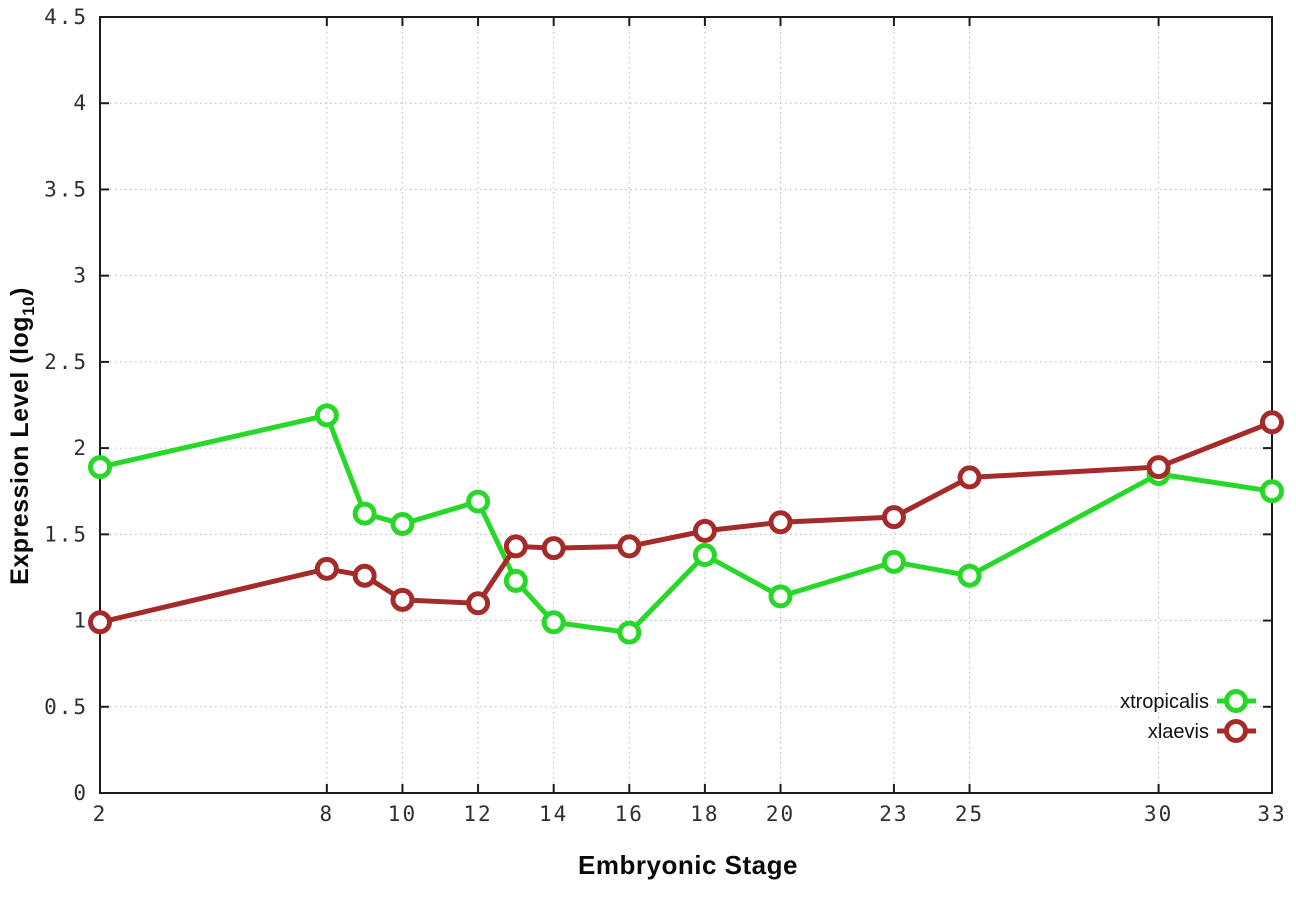 This screenshot has width=1296, height=907. I want to click on y-tick-label: 0.5, so click(66, 707).